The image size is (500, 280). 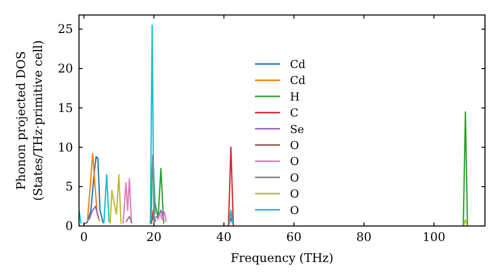 I want to click on y-tick-label: 25, so click(x=65, y=29).